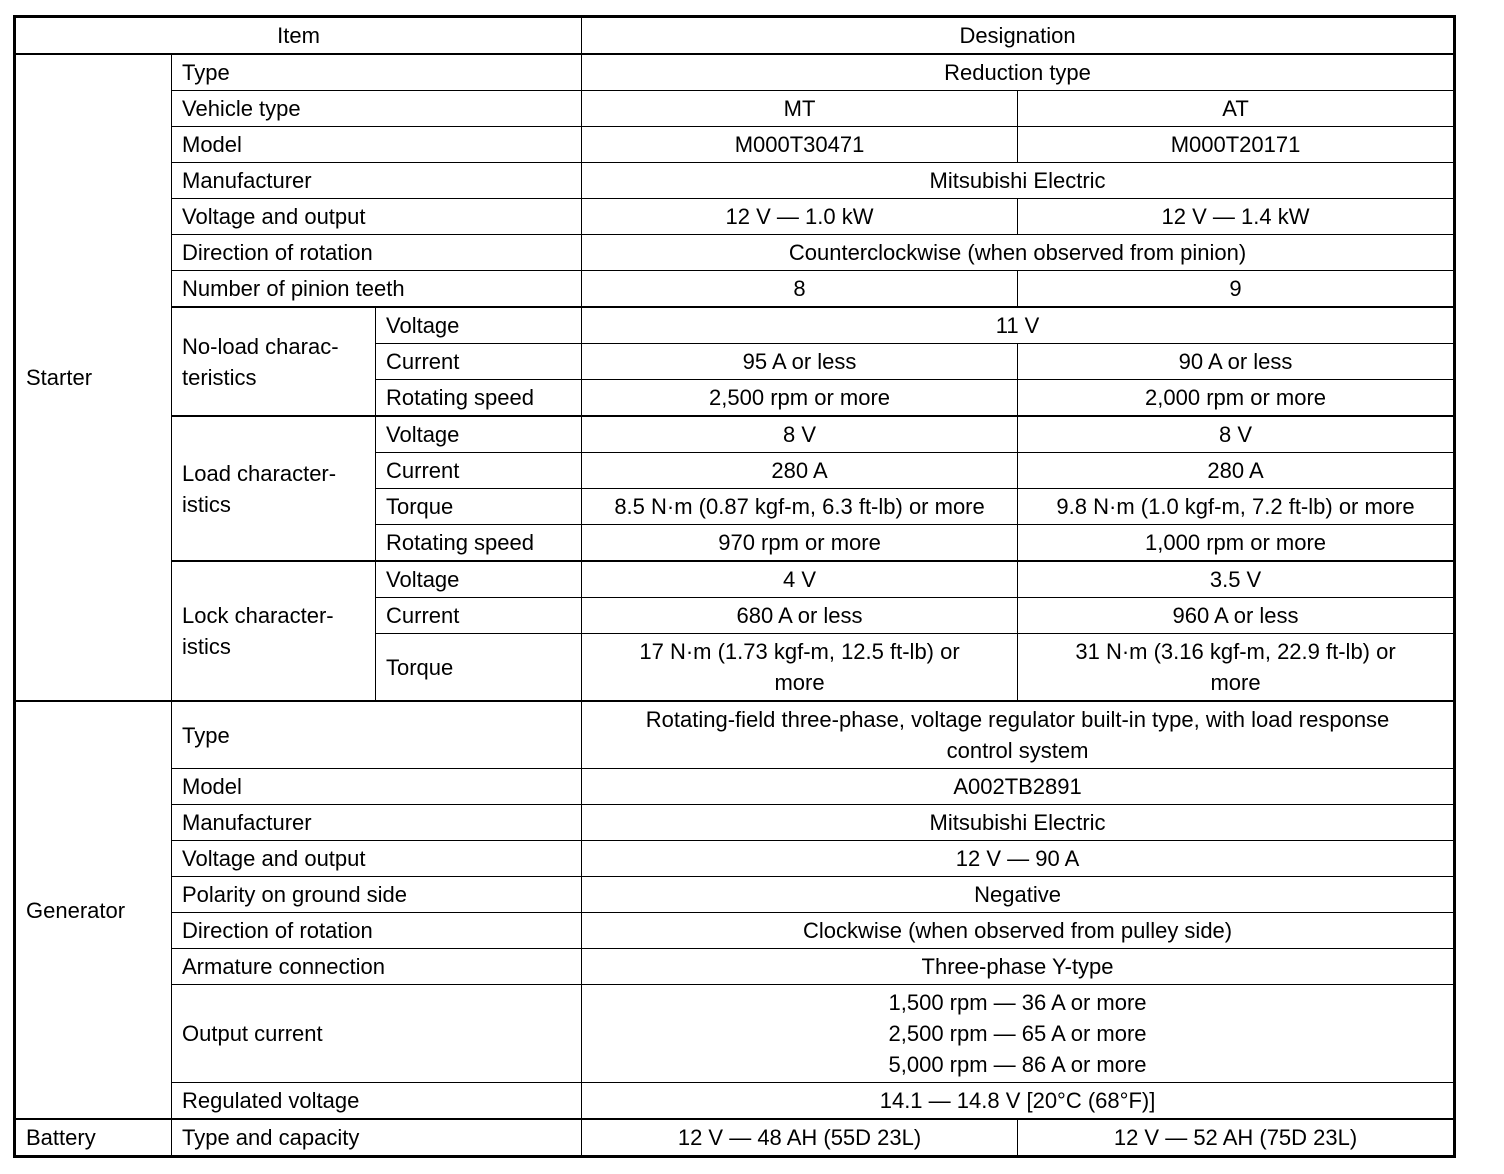 The image size is (1504, 1174). I want to click on parameter-label: Polarity on ground side, so click(376, 894).